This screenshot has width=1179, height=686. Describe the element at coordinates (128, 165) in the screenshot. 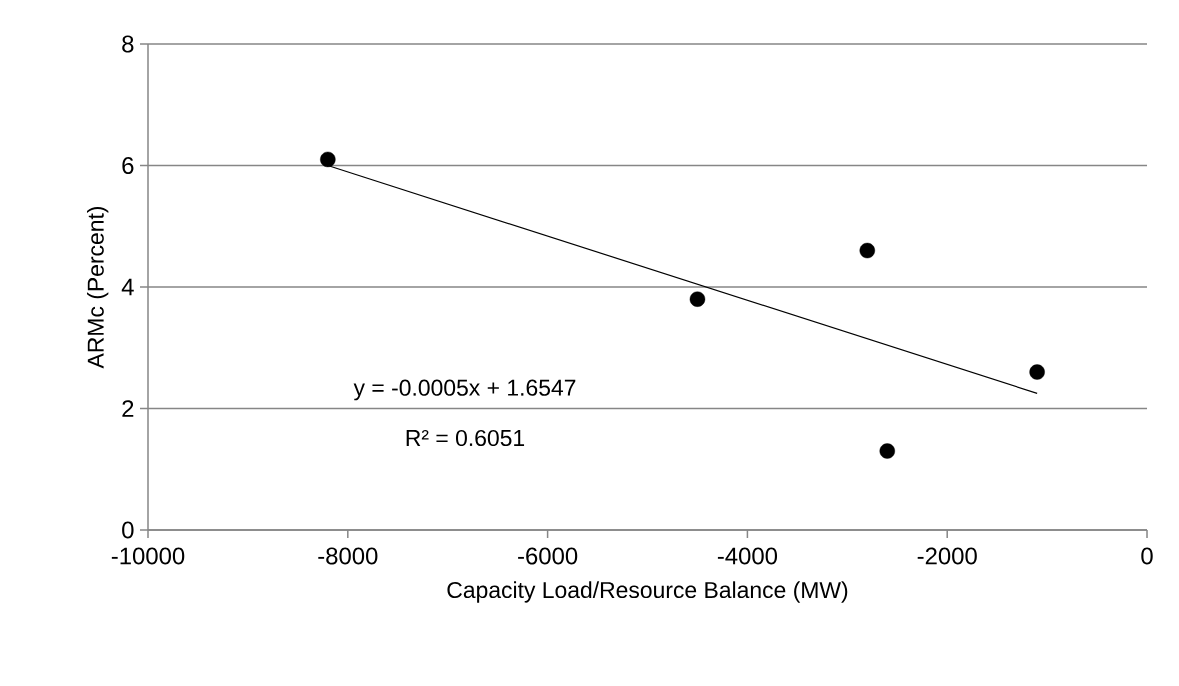

I see `y-tick-label: 6` at that location.